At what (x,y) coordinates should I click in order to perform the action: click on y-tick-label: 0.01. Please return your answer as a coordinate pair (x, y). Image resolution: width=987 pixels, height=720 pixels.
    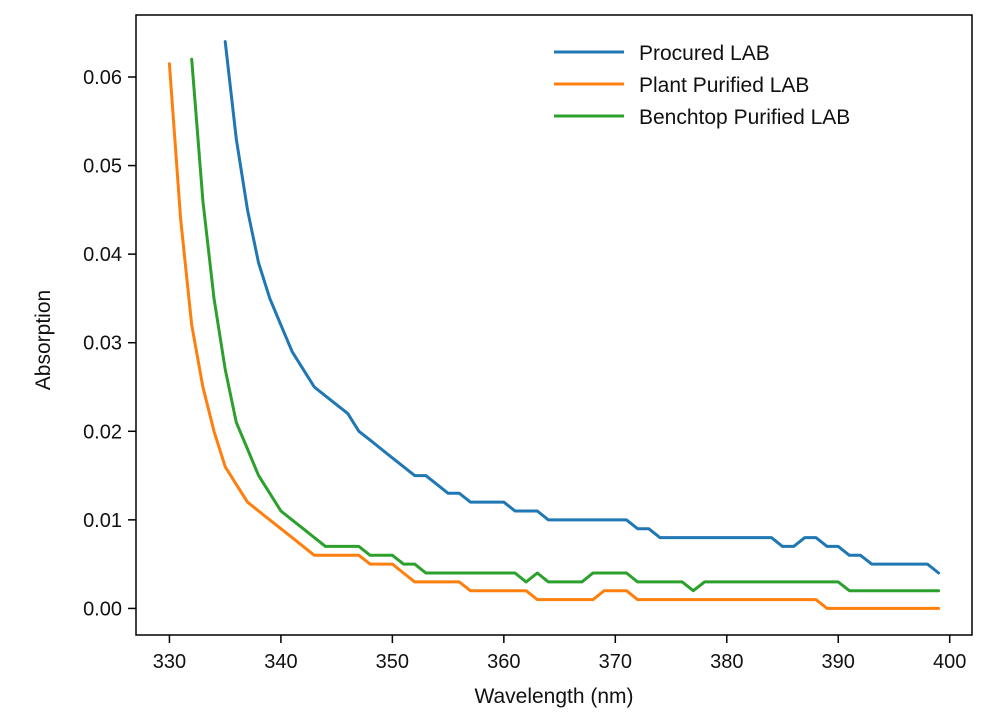
    Looking at the image, I should click on (102, 521).